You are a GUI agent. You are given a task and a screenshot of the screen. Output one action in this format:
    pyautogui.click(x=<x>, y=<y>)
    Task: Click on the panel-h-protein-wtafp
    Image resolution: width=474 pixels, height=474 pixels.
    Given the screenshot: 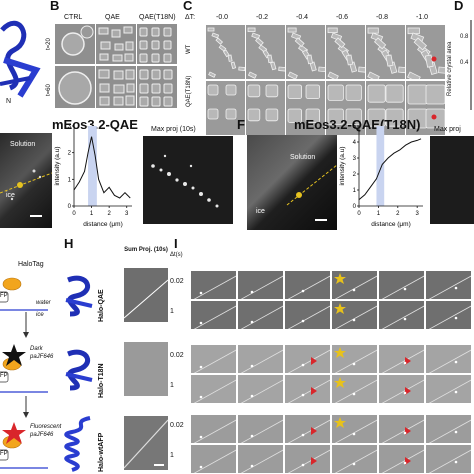 What is the action you would take?
    pyautogui.click(x=77, y=444)
    